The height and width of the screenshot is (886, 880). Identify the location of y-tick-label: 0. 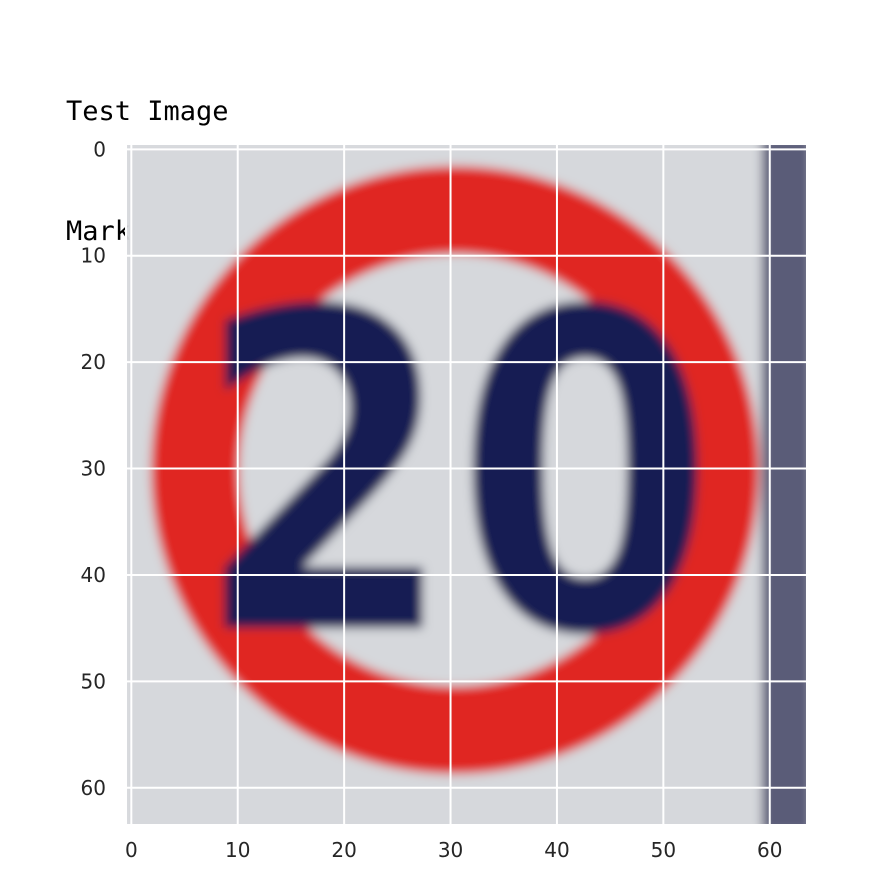
(99, 149).